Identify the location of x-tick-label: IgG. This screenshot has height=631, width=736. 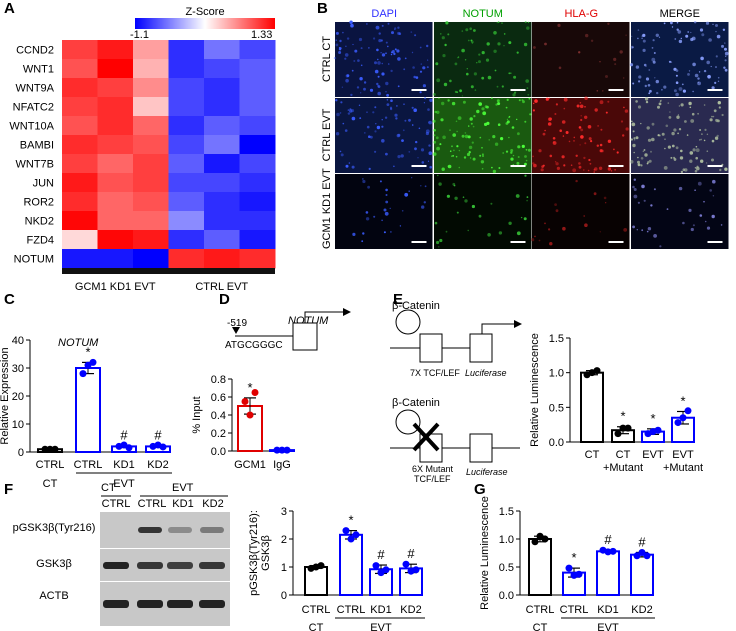
(282, 465).